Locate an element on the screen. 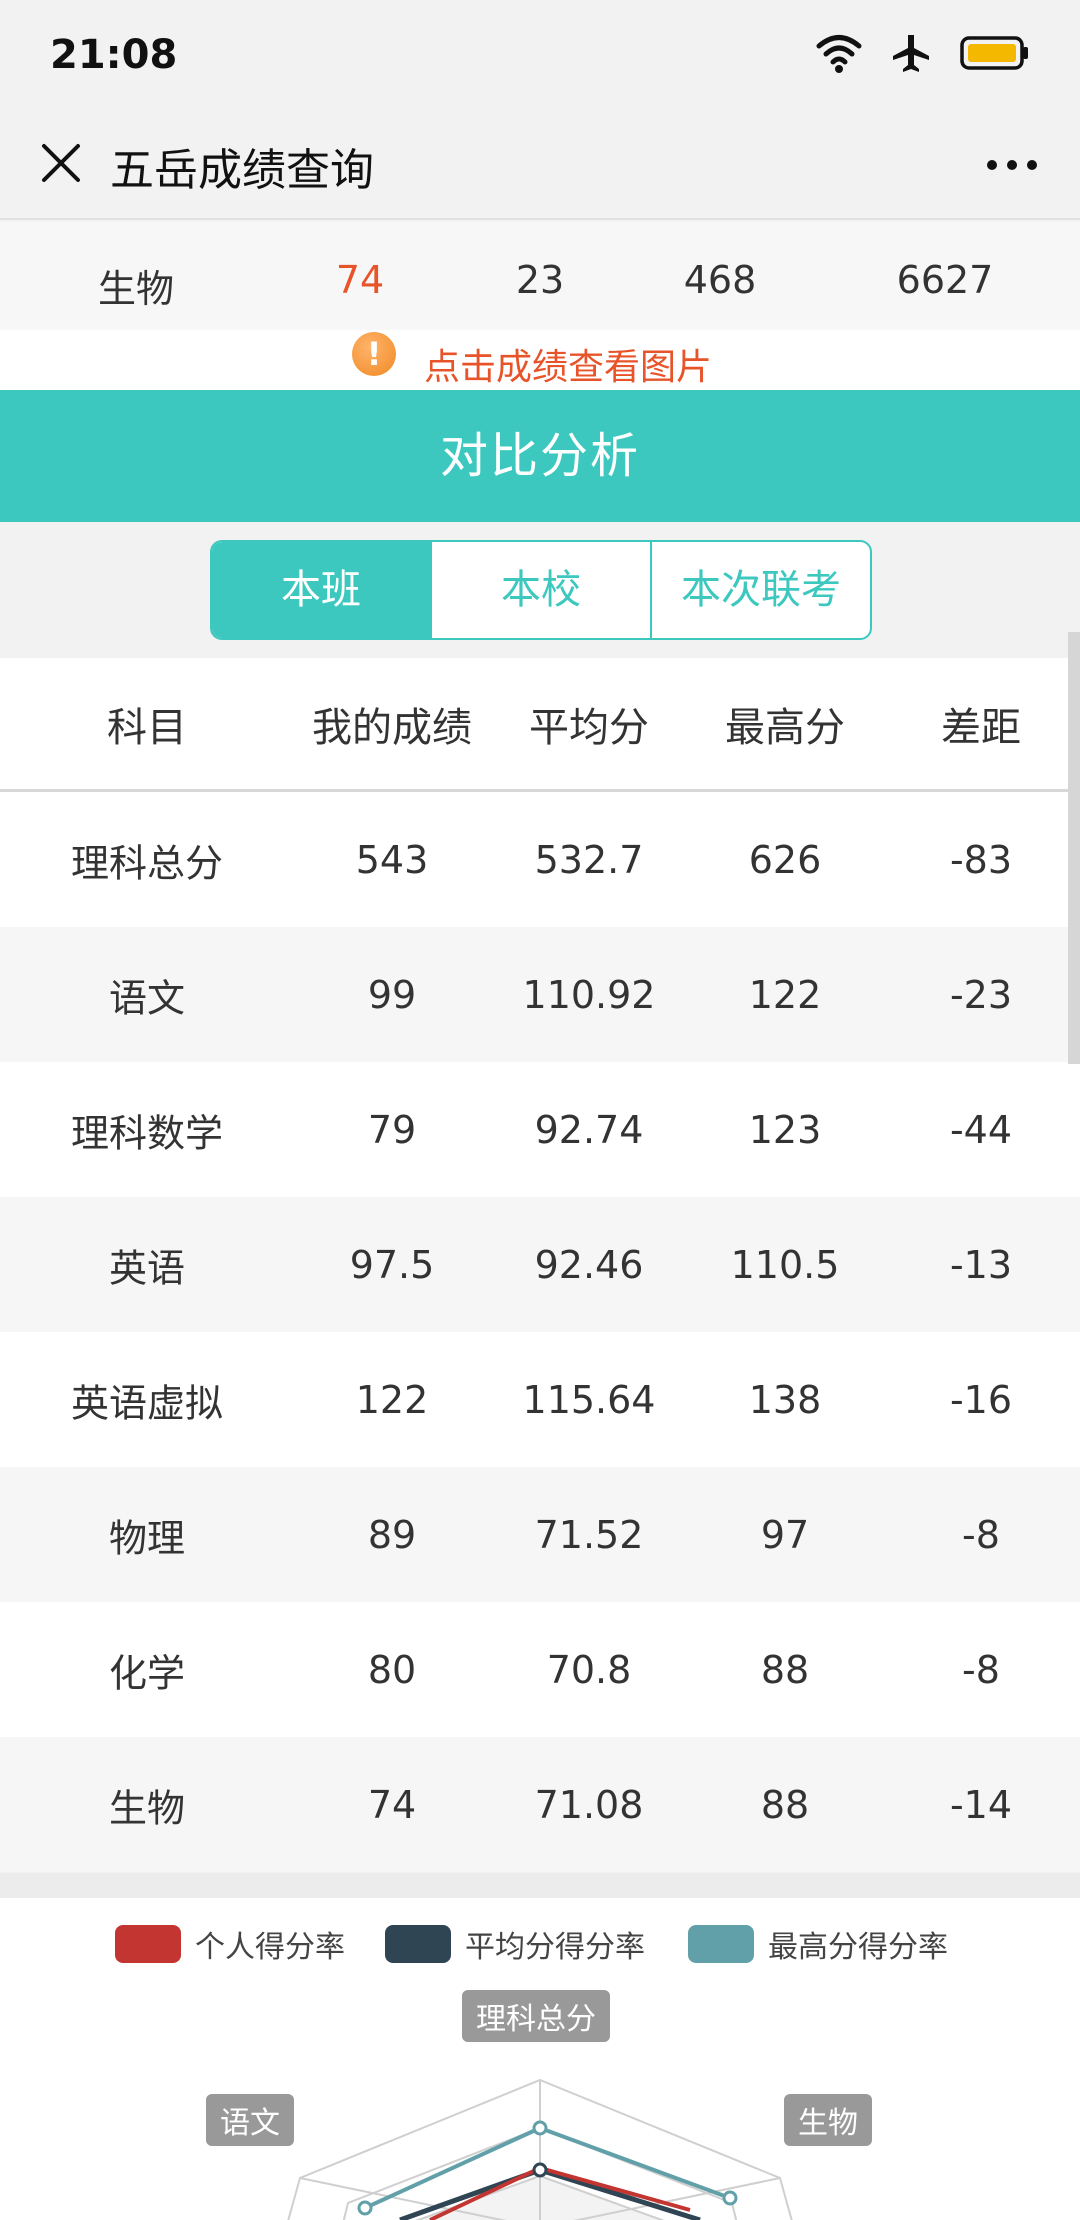 The height and width of the screenshot is (2220, 1080). notice-bar: ! 点击成绩查看图片 is located at coordinates (540, 360).